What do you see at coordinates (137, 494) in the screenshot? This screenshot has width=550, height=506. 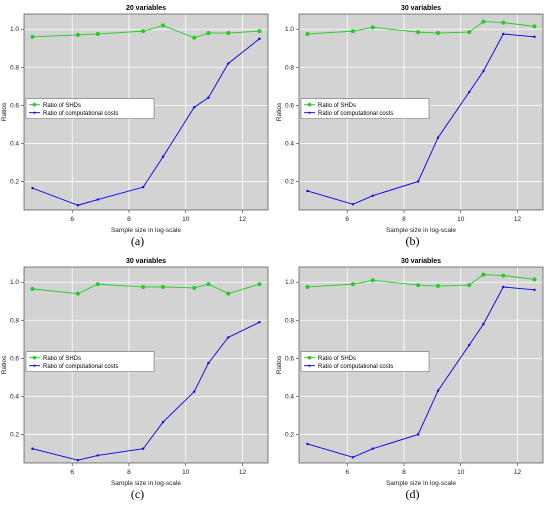 I see `chart-caption-c: (c)` at bounding box center [137, 494].